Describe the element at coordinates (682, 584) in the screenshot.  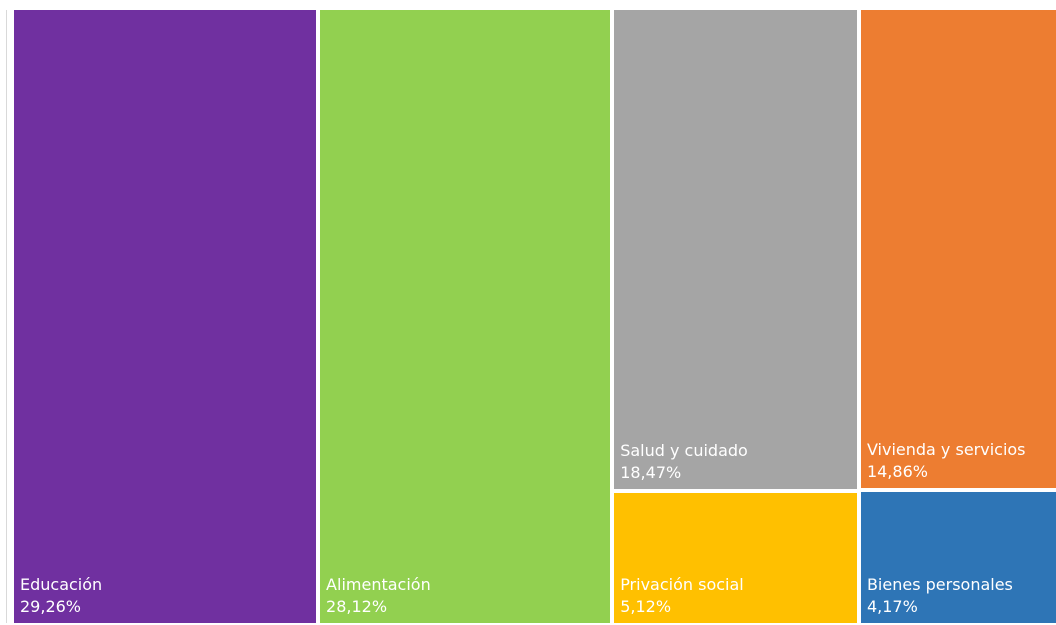
I see `cell-name-privacion-social: Privación social` at that location.